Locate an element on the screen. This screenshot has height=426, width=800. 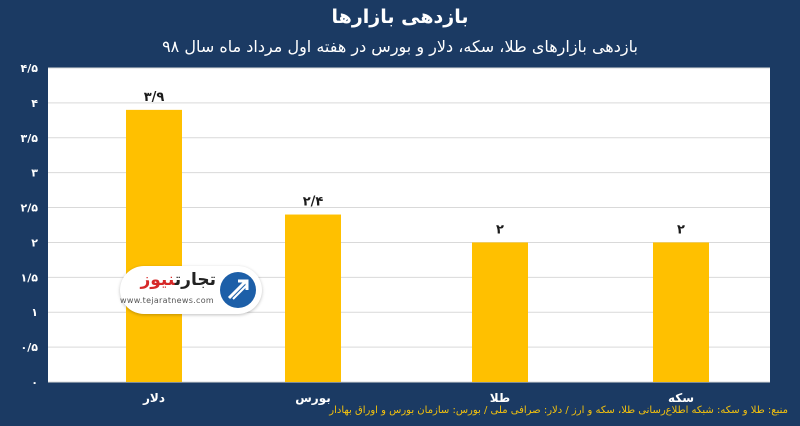
tejarat-news-logo-icon is located at coordinates (238, 290).